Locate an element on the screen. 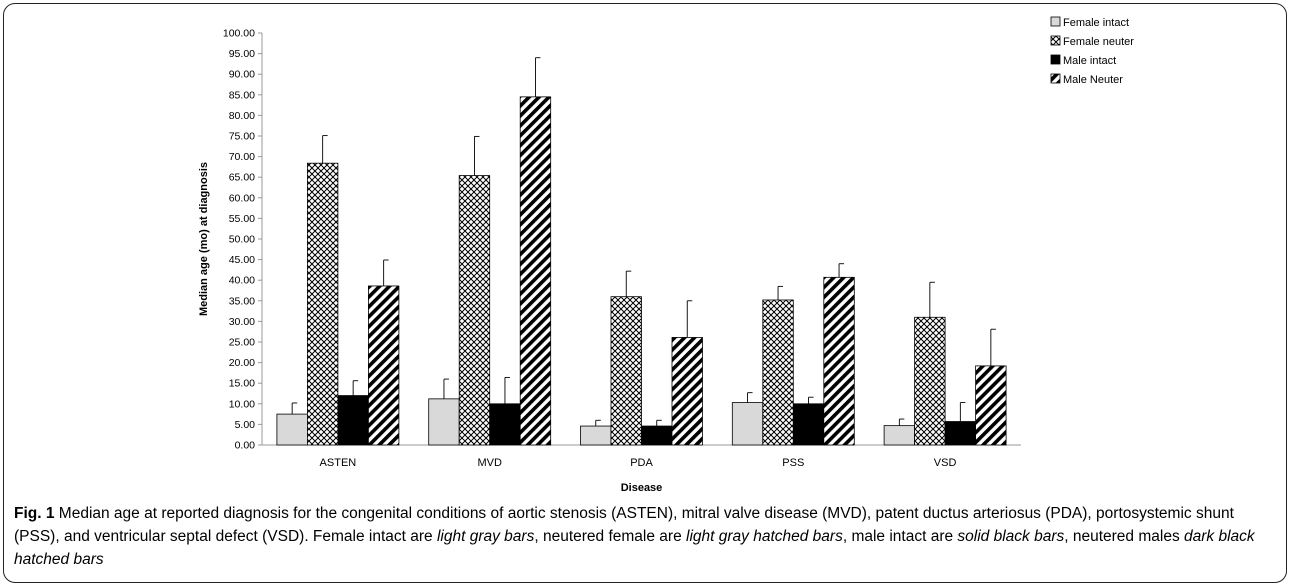 This screenshot has height=588, width=1292. legend-label: Female neuter is located at coordinates (1098, 42).